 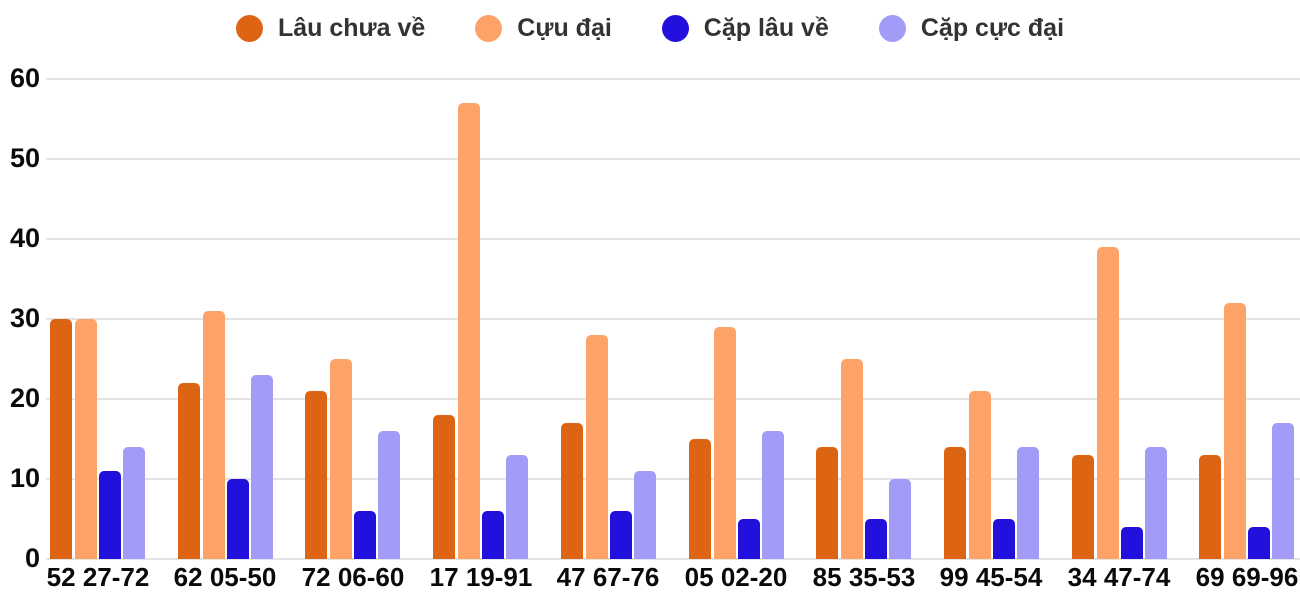 I want to click on x-axis-category-label: 69 69-96, so click(x=1247, y=577).